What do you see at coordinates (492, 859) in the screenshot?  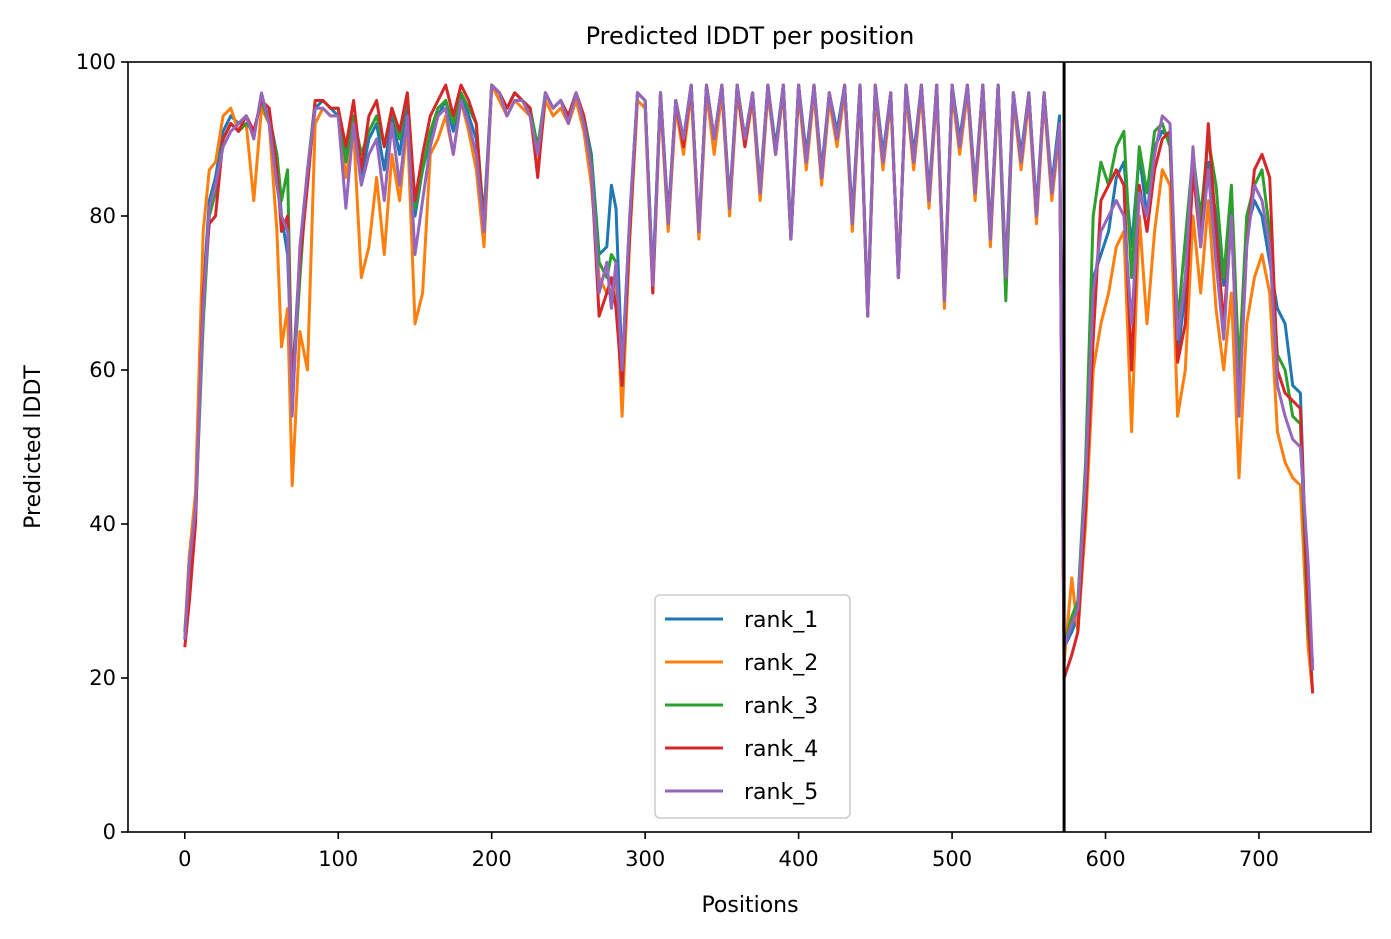 I see `x-tick-label: 200` at bounding box center [492, 859].